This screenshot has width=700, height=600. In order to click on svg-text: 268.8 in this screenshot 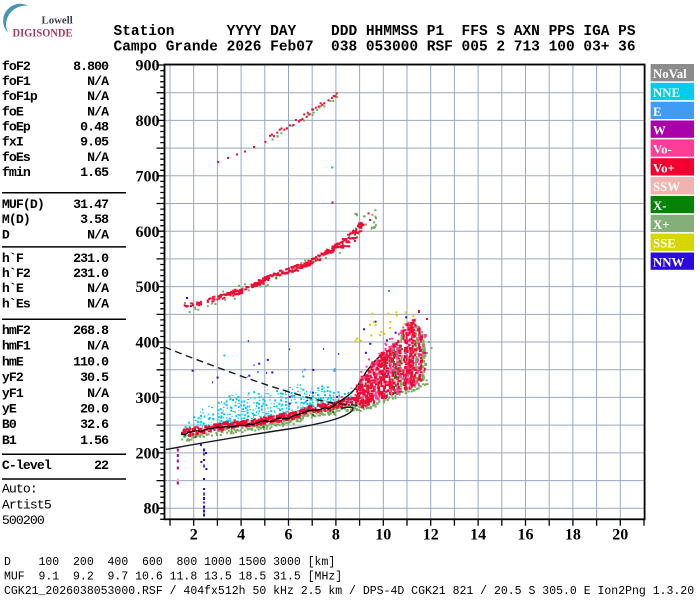, I will do `click(91, 330)`.